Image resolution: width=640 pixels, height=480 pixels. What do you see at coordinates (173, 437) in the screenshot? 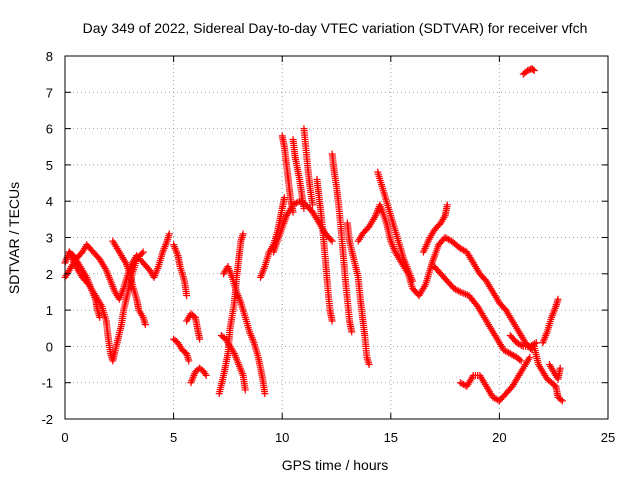
I see `x-tick-label: 5` at bounding box center [173, 437].